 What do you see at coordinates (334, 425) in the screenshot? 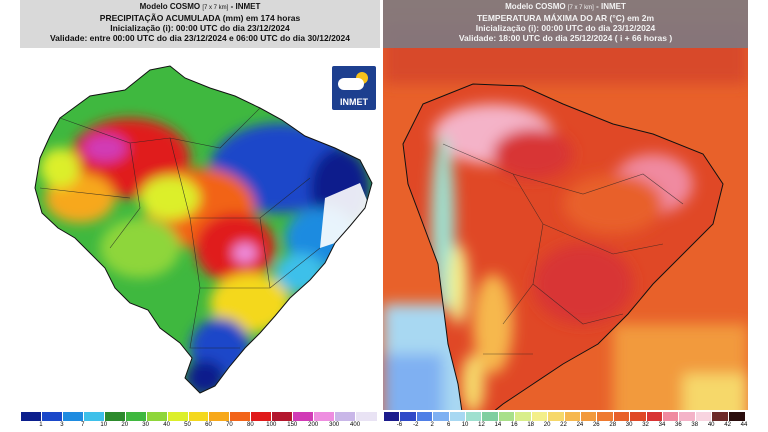
I see `colorbar-label: 300` at bounding box center [334, 425].